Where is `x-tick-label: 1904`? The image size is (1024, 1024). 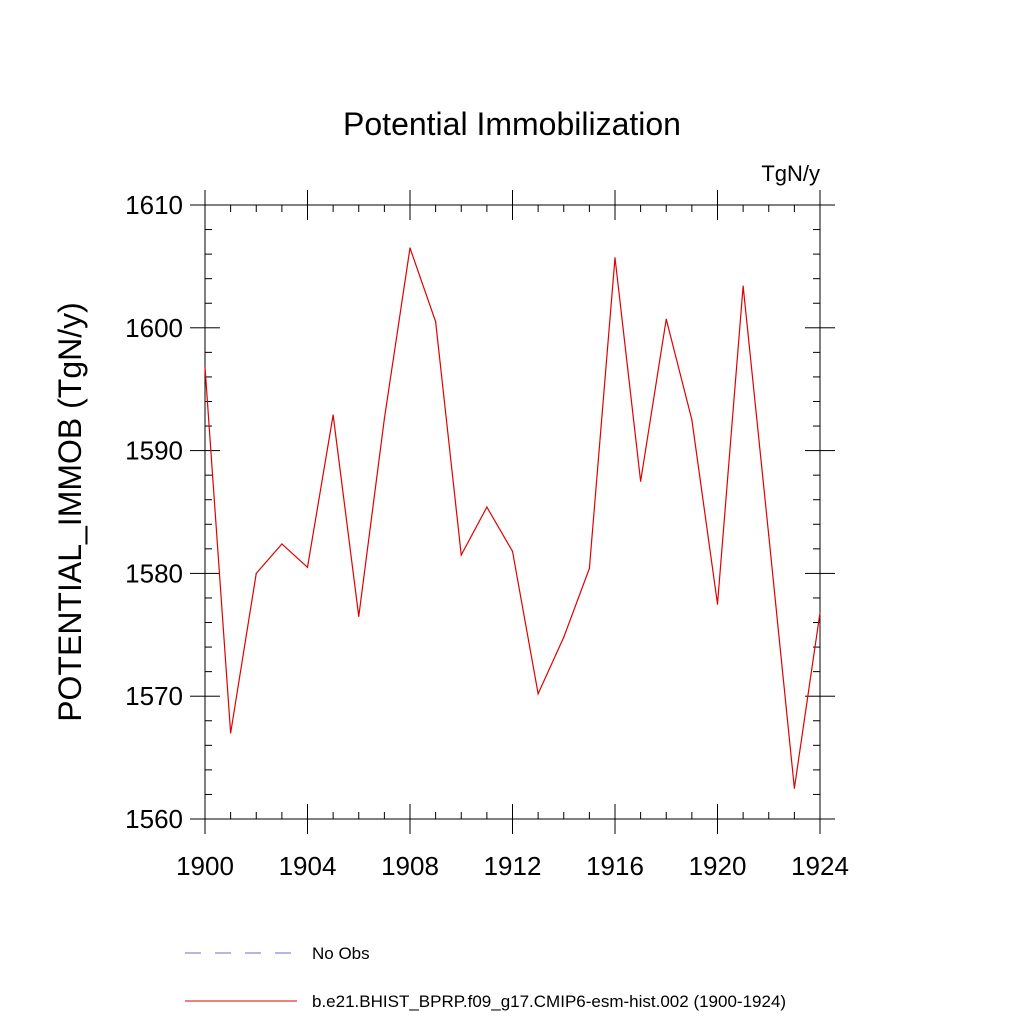
x-tick-label: 1904 is located at coordinates (308, 866).